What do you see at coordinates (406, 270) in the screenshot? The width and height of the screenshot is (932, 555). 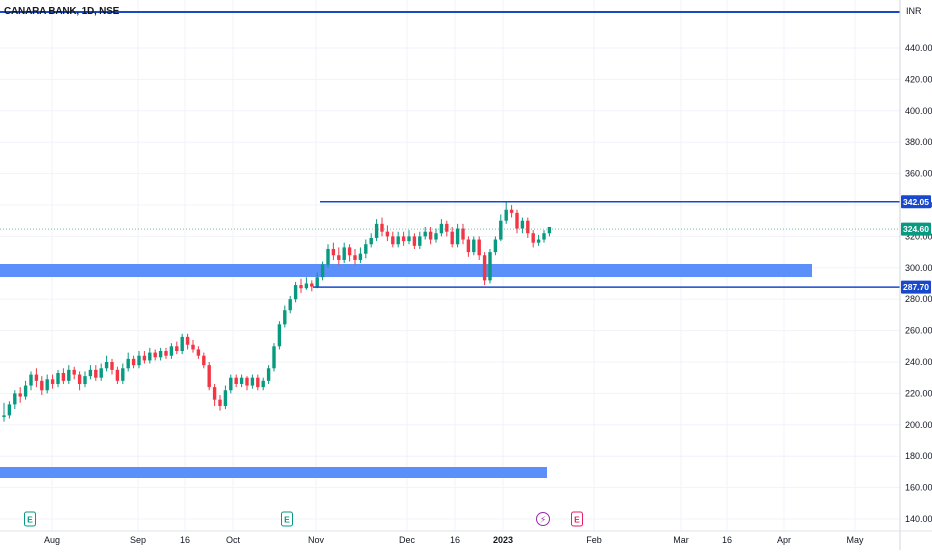 I see `support-zone-upper` at bounding box center [406, 270].